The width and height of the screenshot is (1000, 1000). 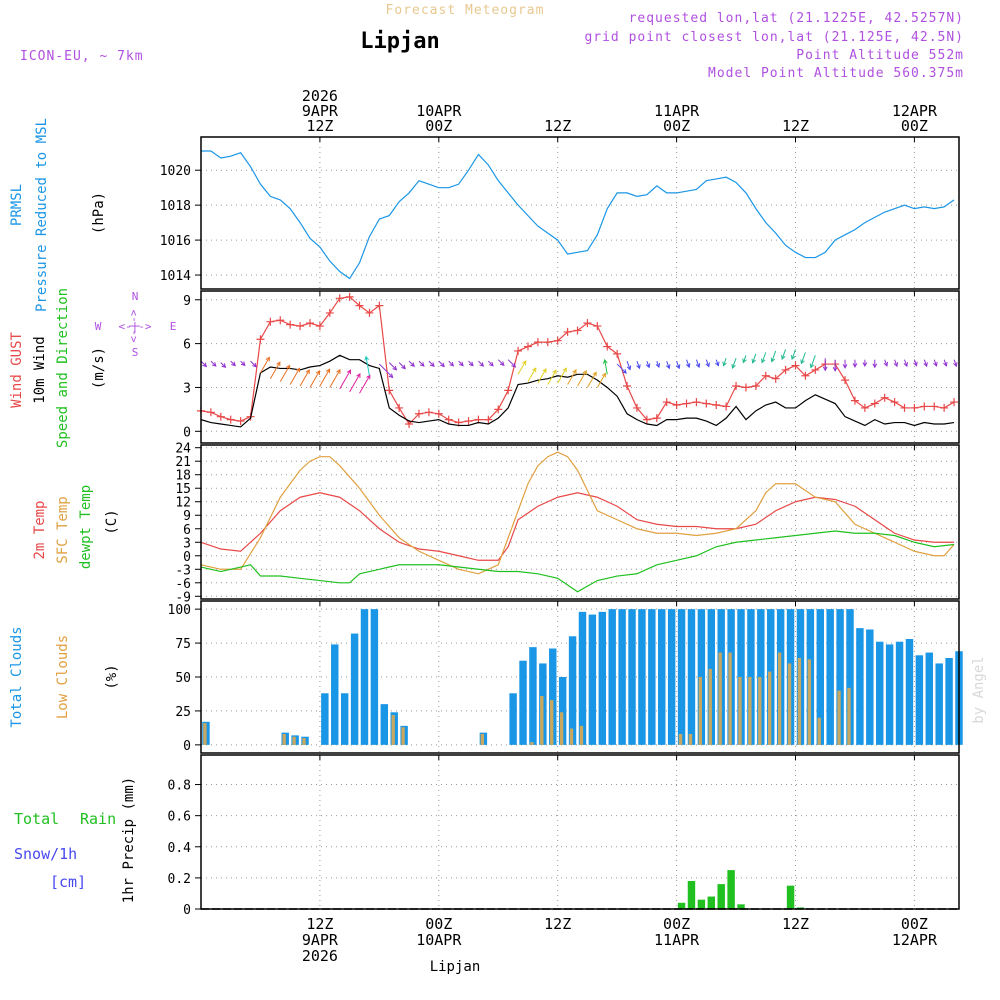 What do you see at coordinates (187, 530) in the screenshot?
I see `y-tick-label: 6` at bounding box center [187, 530].